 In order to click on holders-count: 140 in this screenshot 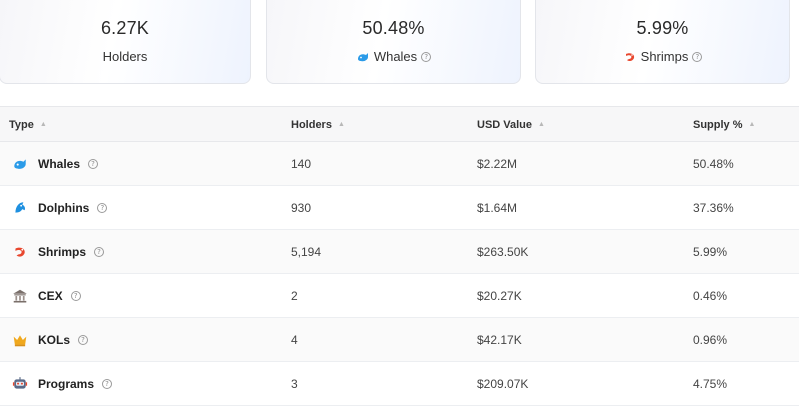, I will do `click(301, 164)`.